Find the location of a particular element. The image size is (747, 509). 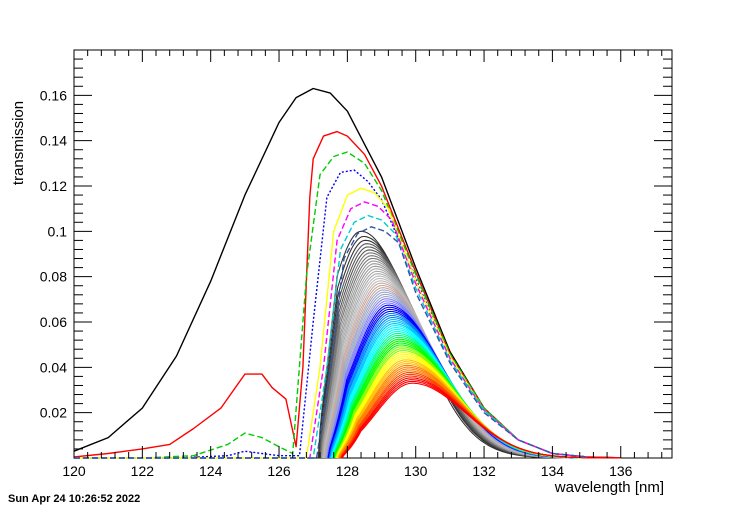

x-tick-label: 130 is located at coordinates (416, 471).